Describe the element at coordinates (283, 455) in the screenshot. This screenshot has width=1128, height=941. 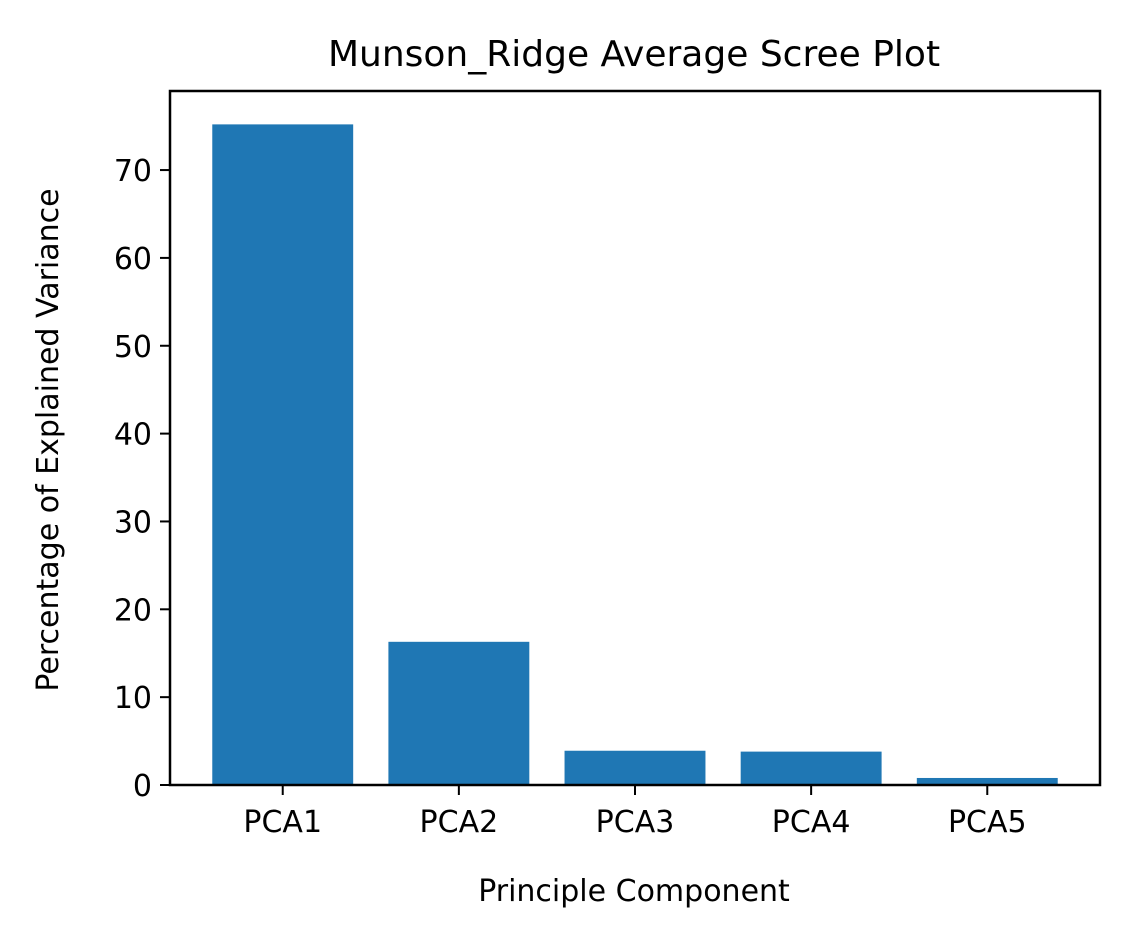
I see `bar-pca1` at that location.